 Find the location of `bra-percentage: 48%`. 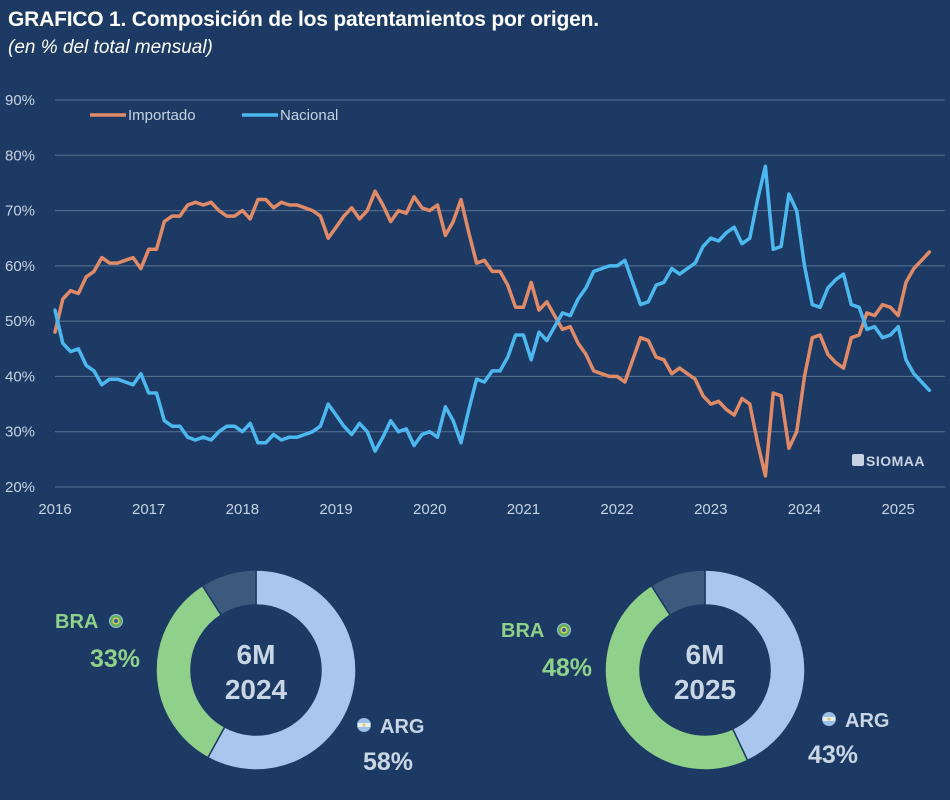

bra-percentage: 48% is located at coordinates (567, 668).